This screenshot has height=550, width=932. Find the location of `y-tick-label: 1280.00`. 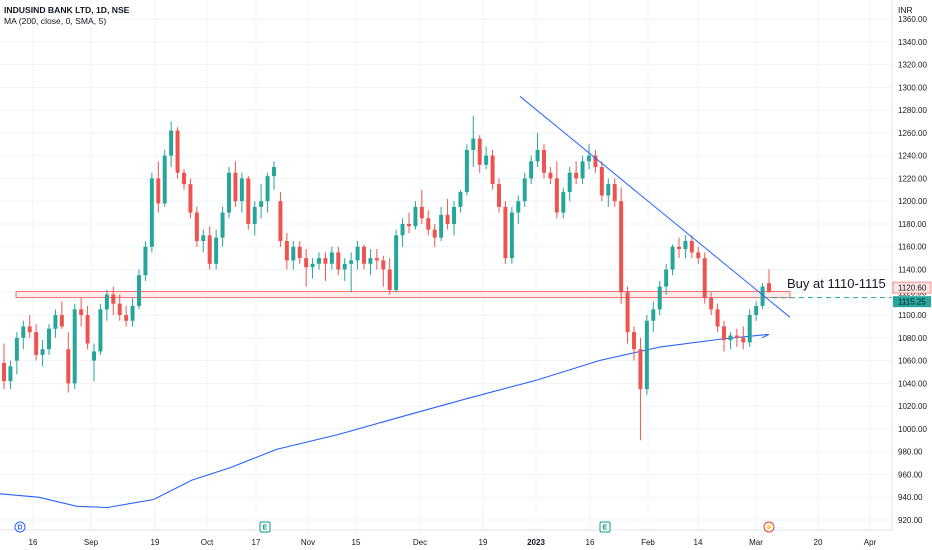

y-tick-label: 1280.00 is located at coordinates (912, 110).